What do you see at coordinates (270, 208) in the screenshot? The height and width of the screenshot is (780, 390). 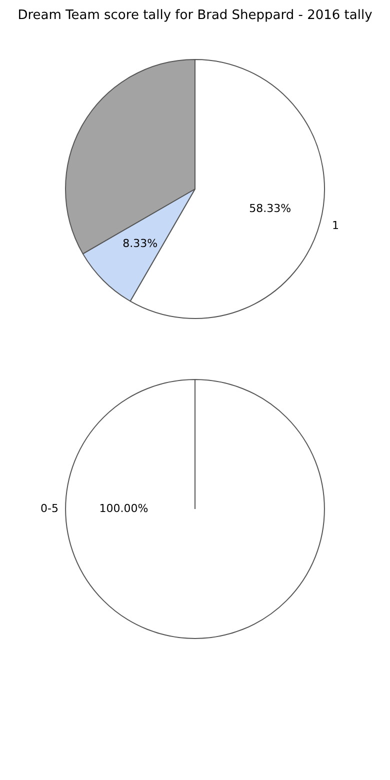 I see `data-label: 58.33%` at bounding box center [270, 208].